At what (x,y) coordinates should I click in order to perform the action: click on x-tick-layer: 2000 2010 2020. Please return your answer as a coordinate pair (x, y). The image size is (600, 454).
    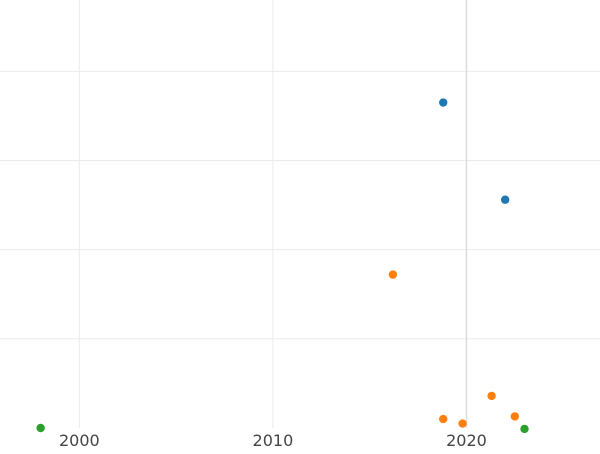
    Looking at the image, I should click on (273, 440).